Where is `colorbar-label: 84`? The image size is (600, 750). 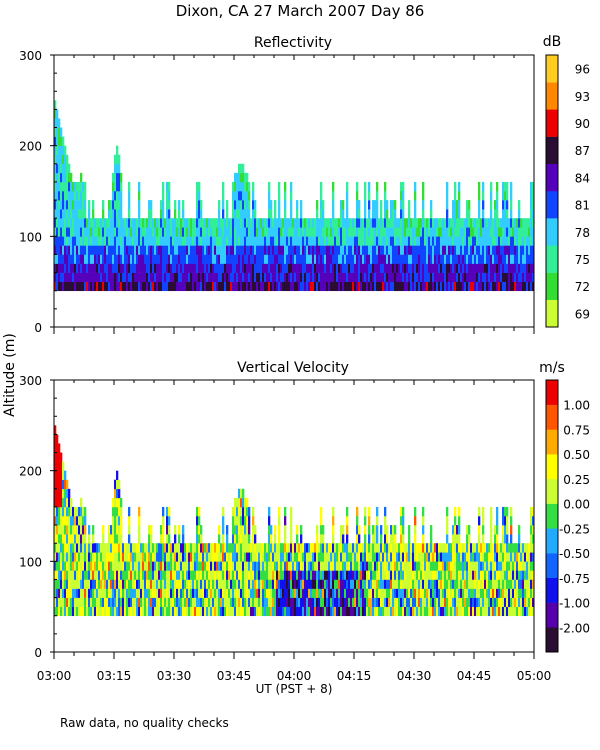
colorbar-label: 84 is located at coordinates (582, 178).